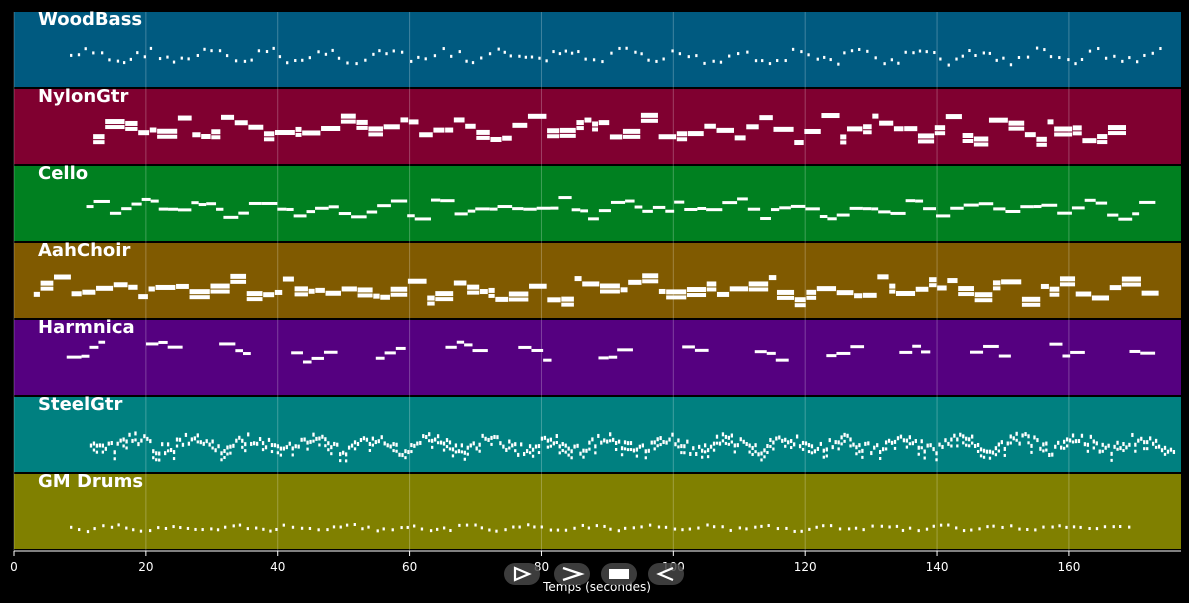  Describe the element at coordinates (619, 574) in the screenshot. I see `stop-button` at that location.